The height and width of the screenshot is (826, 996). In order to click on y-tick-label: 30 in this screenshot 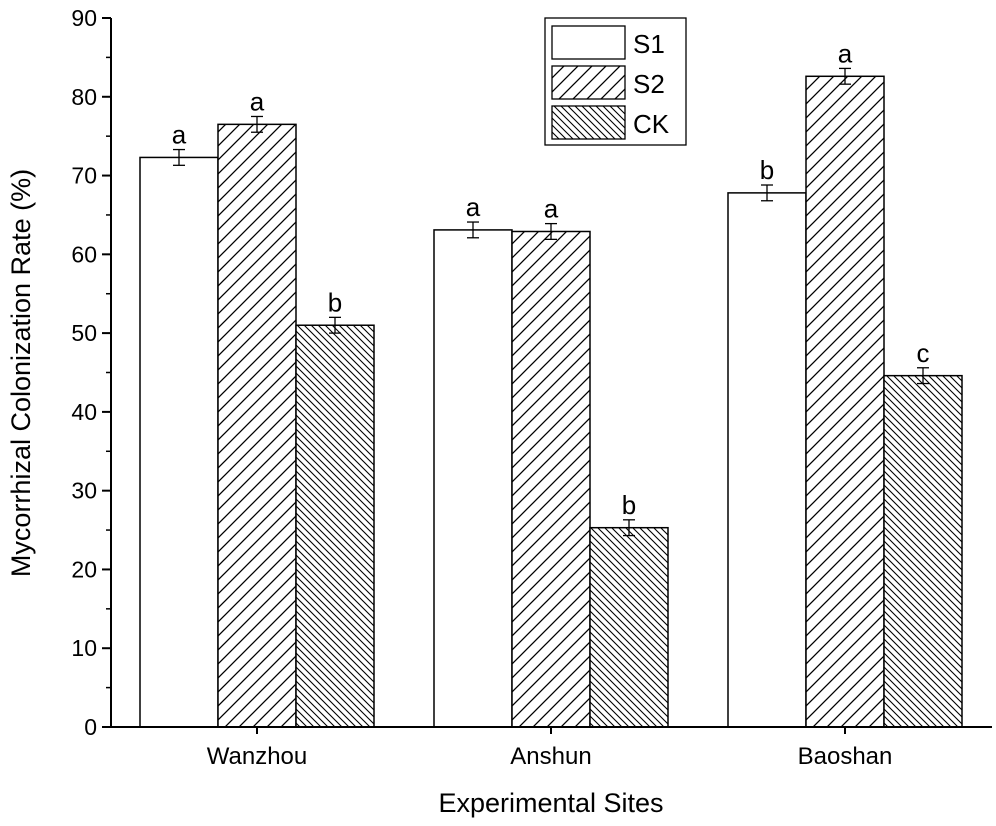, I will do `click(84, 491)`.